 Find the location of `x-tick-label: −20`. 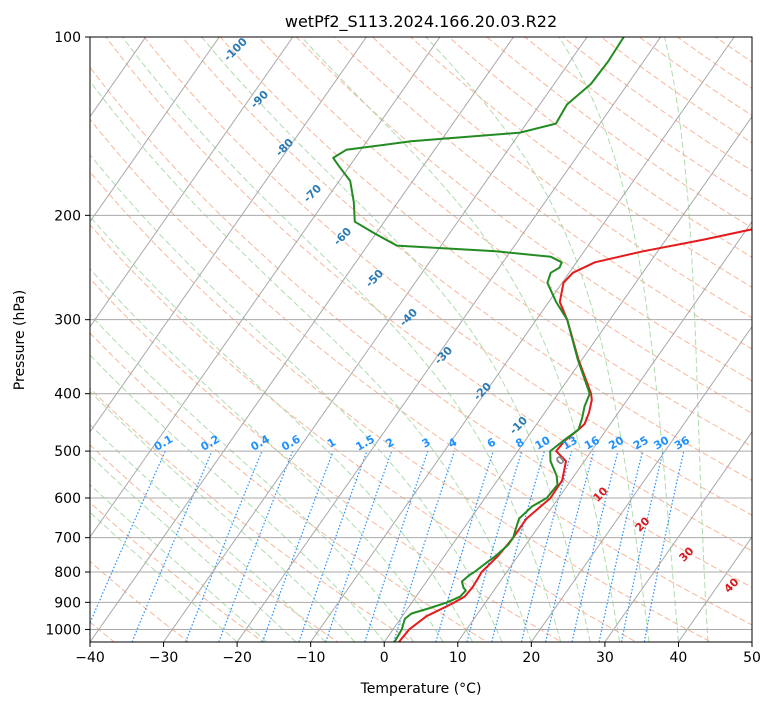

x-tick-label: −20 is located at coordinates (237, 658).